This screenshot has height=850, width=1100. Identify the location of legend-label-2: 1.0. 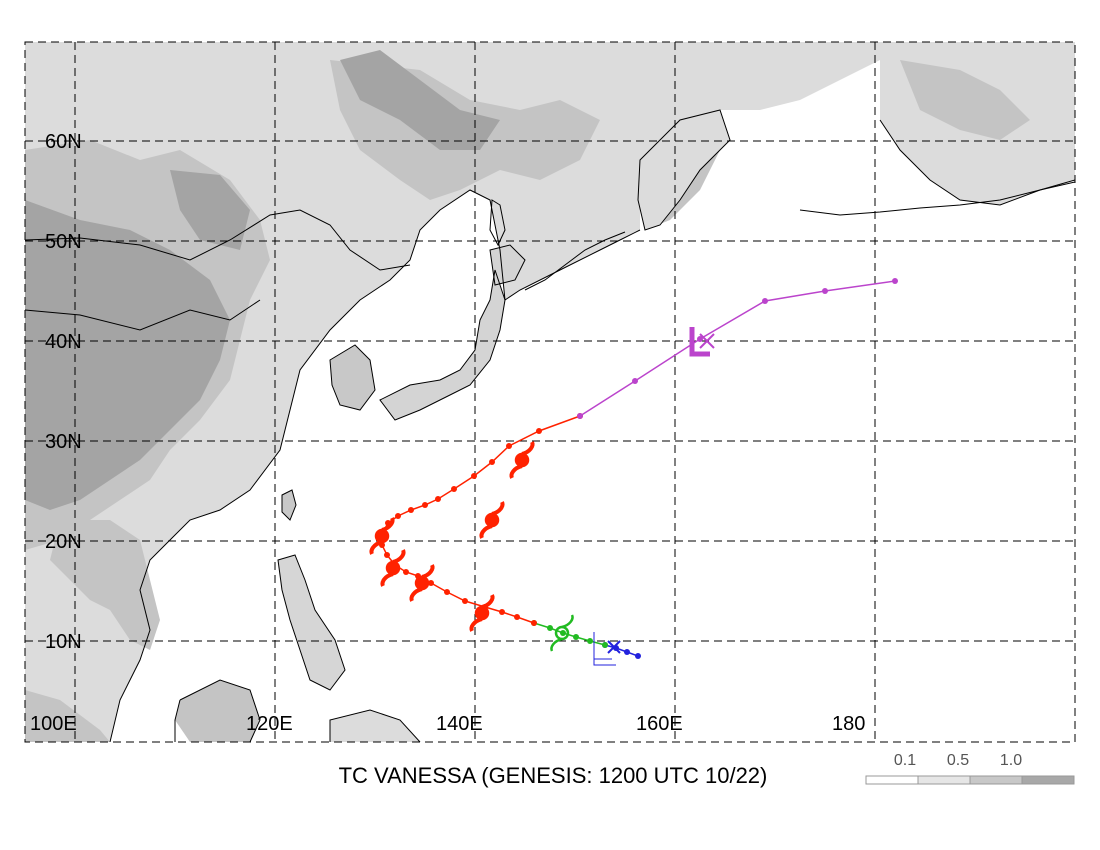
(1011, 760).